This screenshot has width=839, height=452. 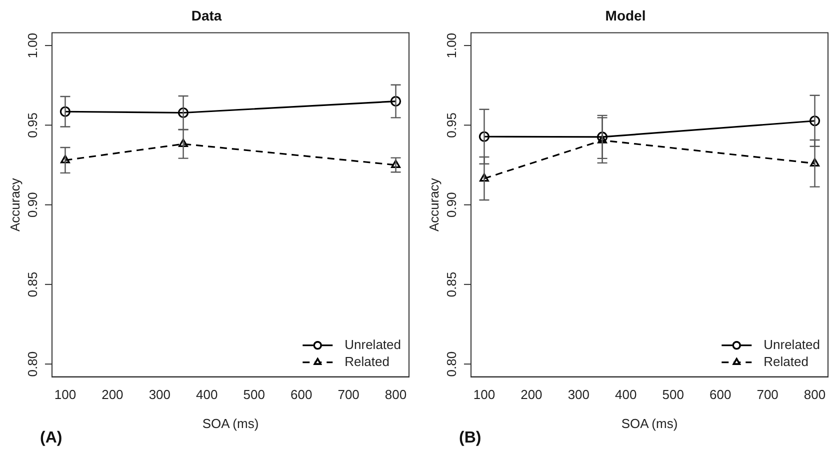 I want to click on text: (B), so click(x=470, y=437).